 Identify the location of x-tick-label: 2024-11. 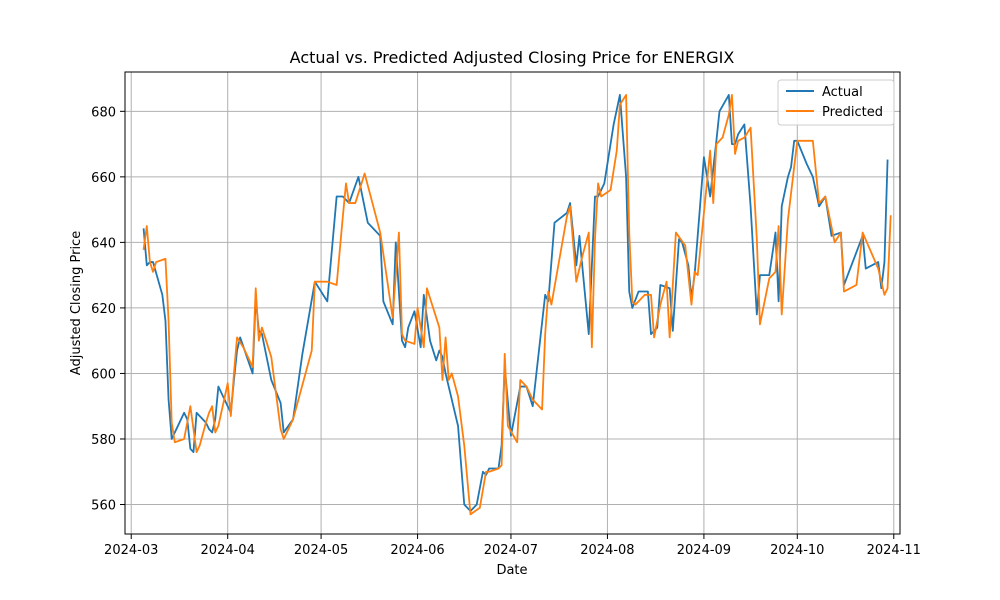
(894, 550).